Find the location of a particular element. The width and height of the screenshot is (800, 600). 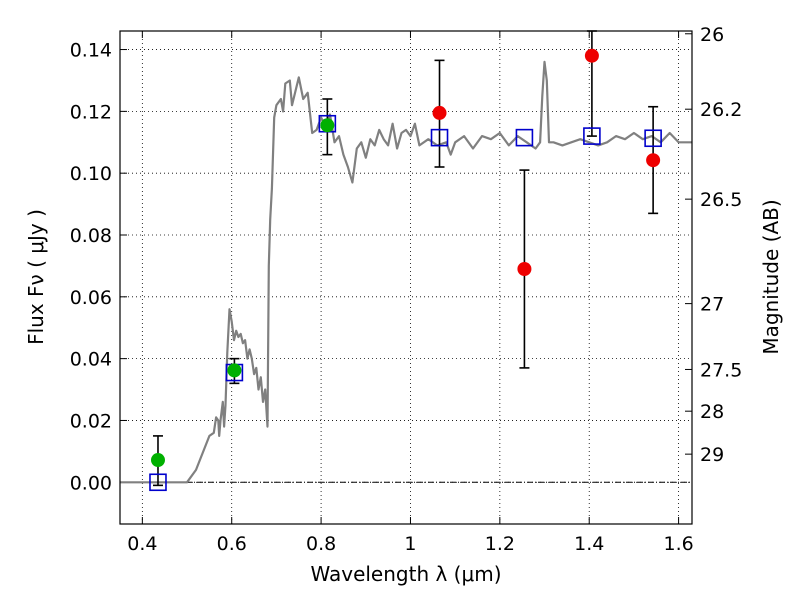

right-tick-label: 27 is located at coordinates (712, 305).